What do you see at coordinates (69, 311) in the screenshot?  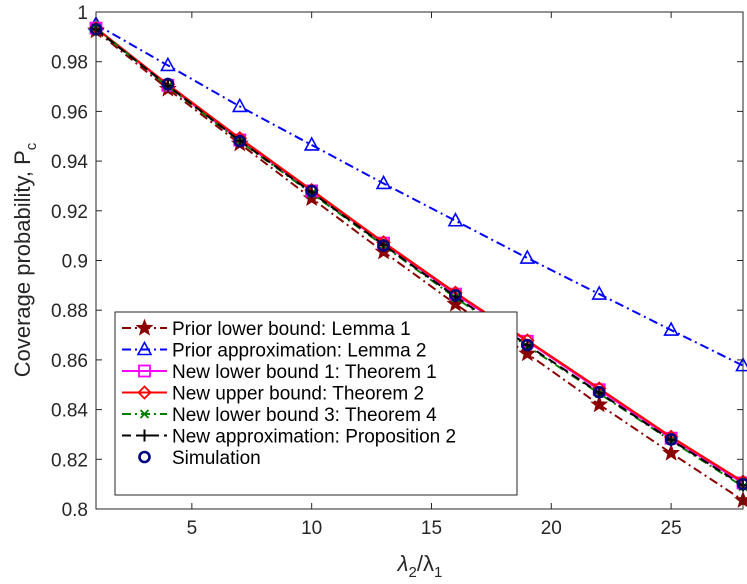 I see `y-tick-label: 0.88` at bounding box center [69, 311].